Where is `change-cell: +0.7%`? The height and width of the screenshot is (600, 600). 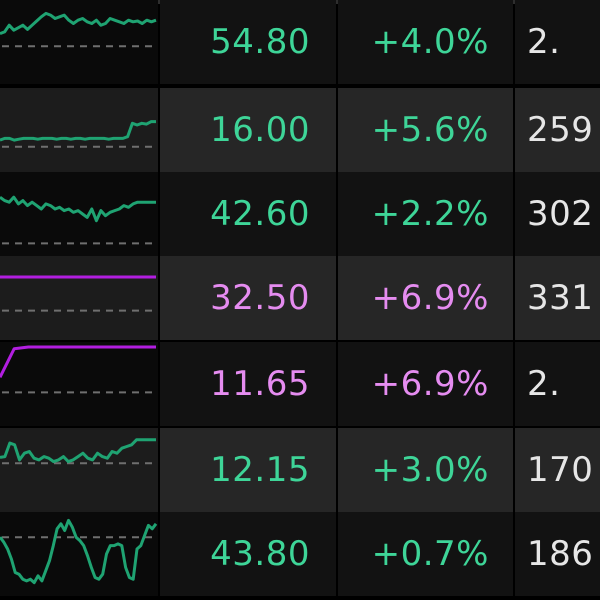 change-cell: +0.7% is located at coordinates (425, 554).